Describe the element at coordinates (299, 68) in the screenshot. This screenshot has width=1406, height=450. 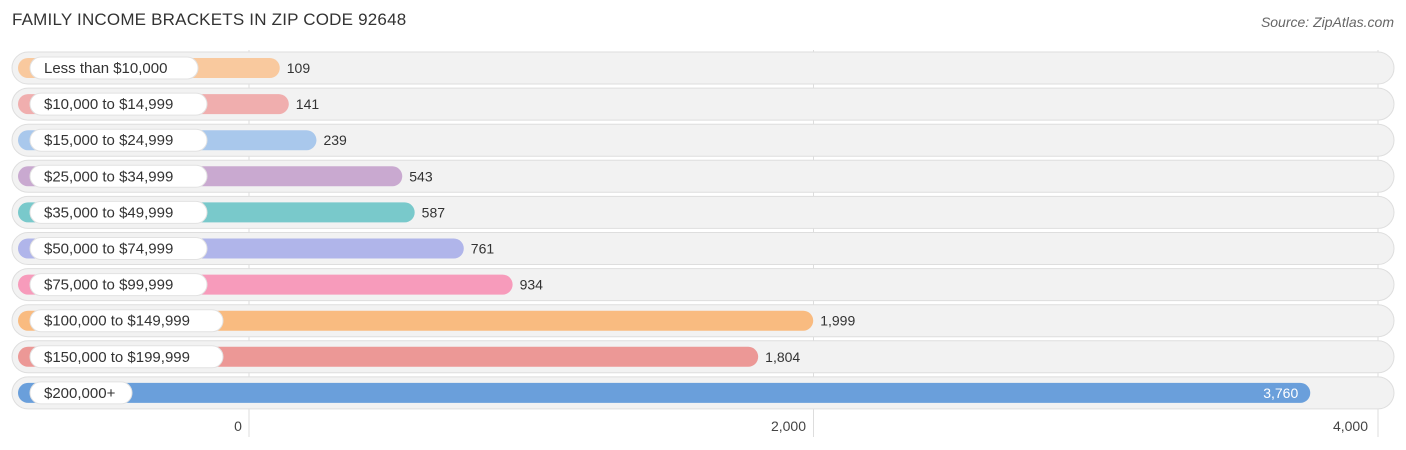
I see `value-label: 109` at that location.